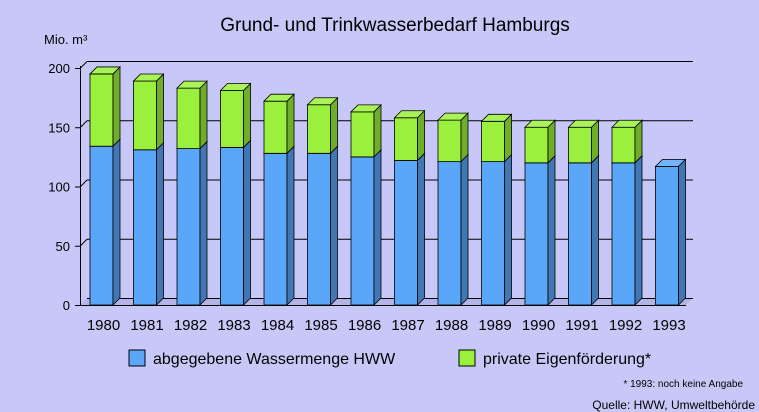 The width and height of the screenshot is (759, 412). Describe the element at coordinates (63, 246) in the screenshot. I see `y-tick-label: 50` at that location.